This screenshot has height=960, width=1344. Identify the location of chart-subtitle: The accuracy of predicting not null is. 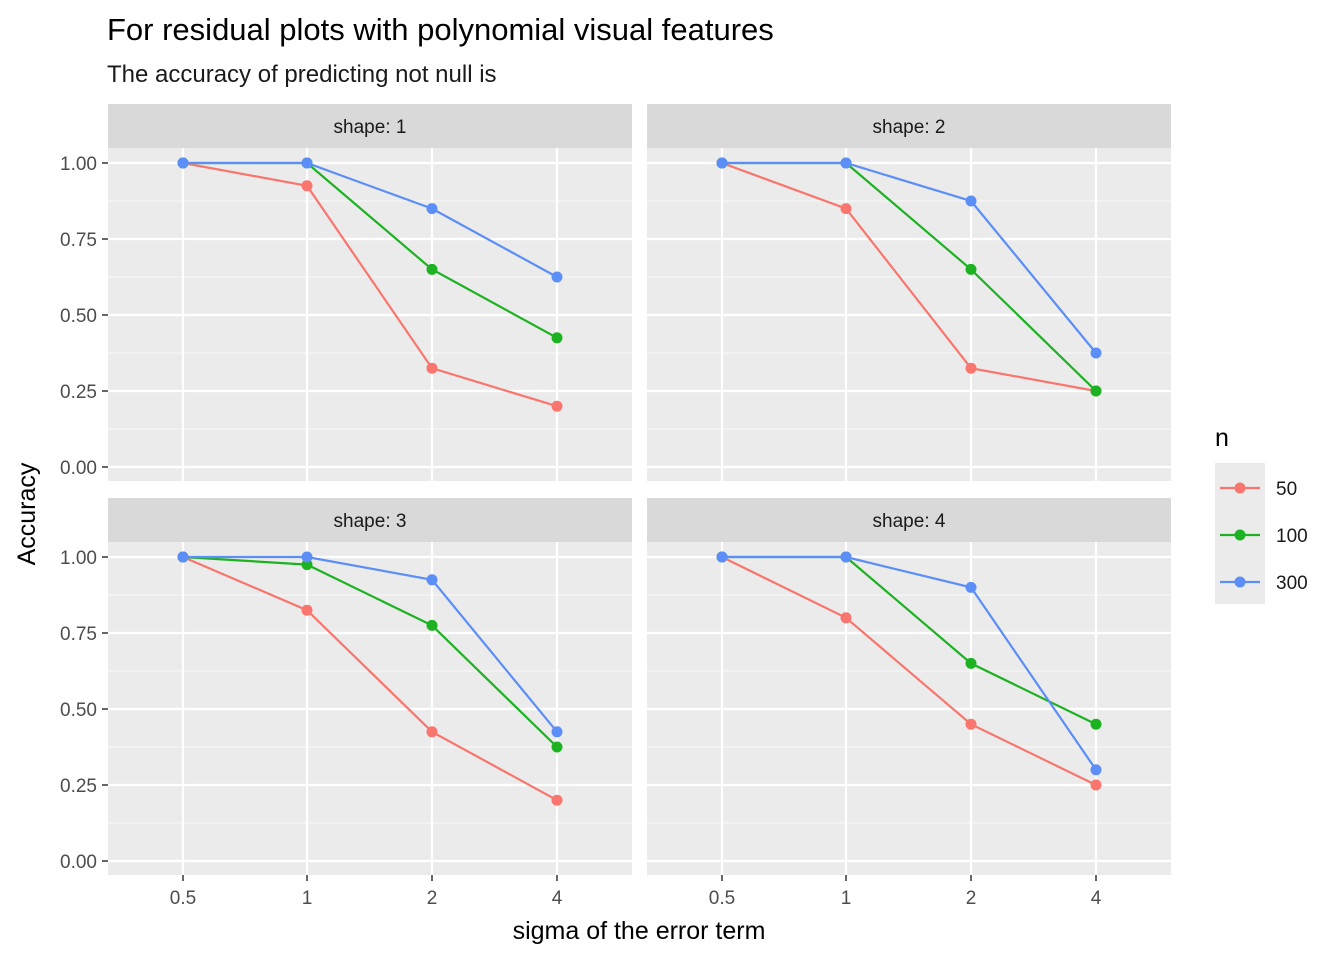
(302, 74).